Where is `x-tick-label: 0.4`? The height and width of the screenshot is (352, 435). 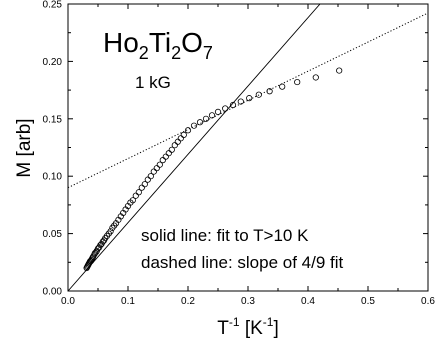
x-tick-label: 0.4 is located at coordinates (308, 301).